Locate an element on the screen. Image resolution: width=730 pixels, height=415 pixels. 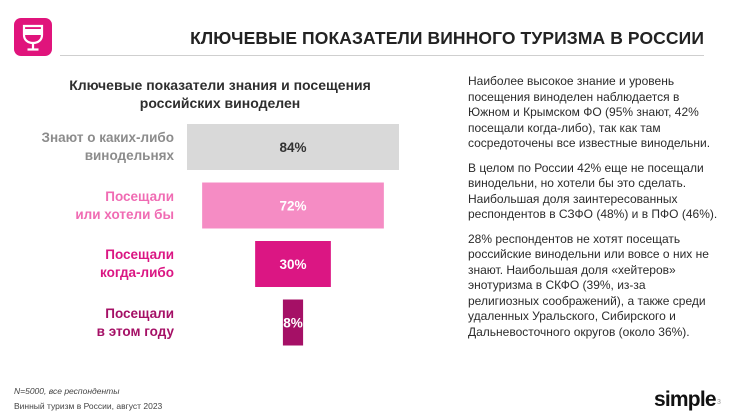
funnel-category-label: Посещали или хотели бы is located at coordinates (92, 206).